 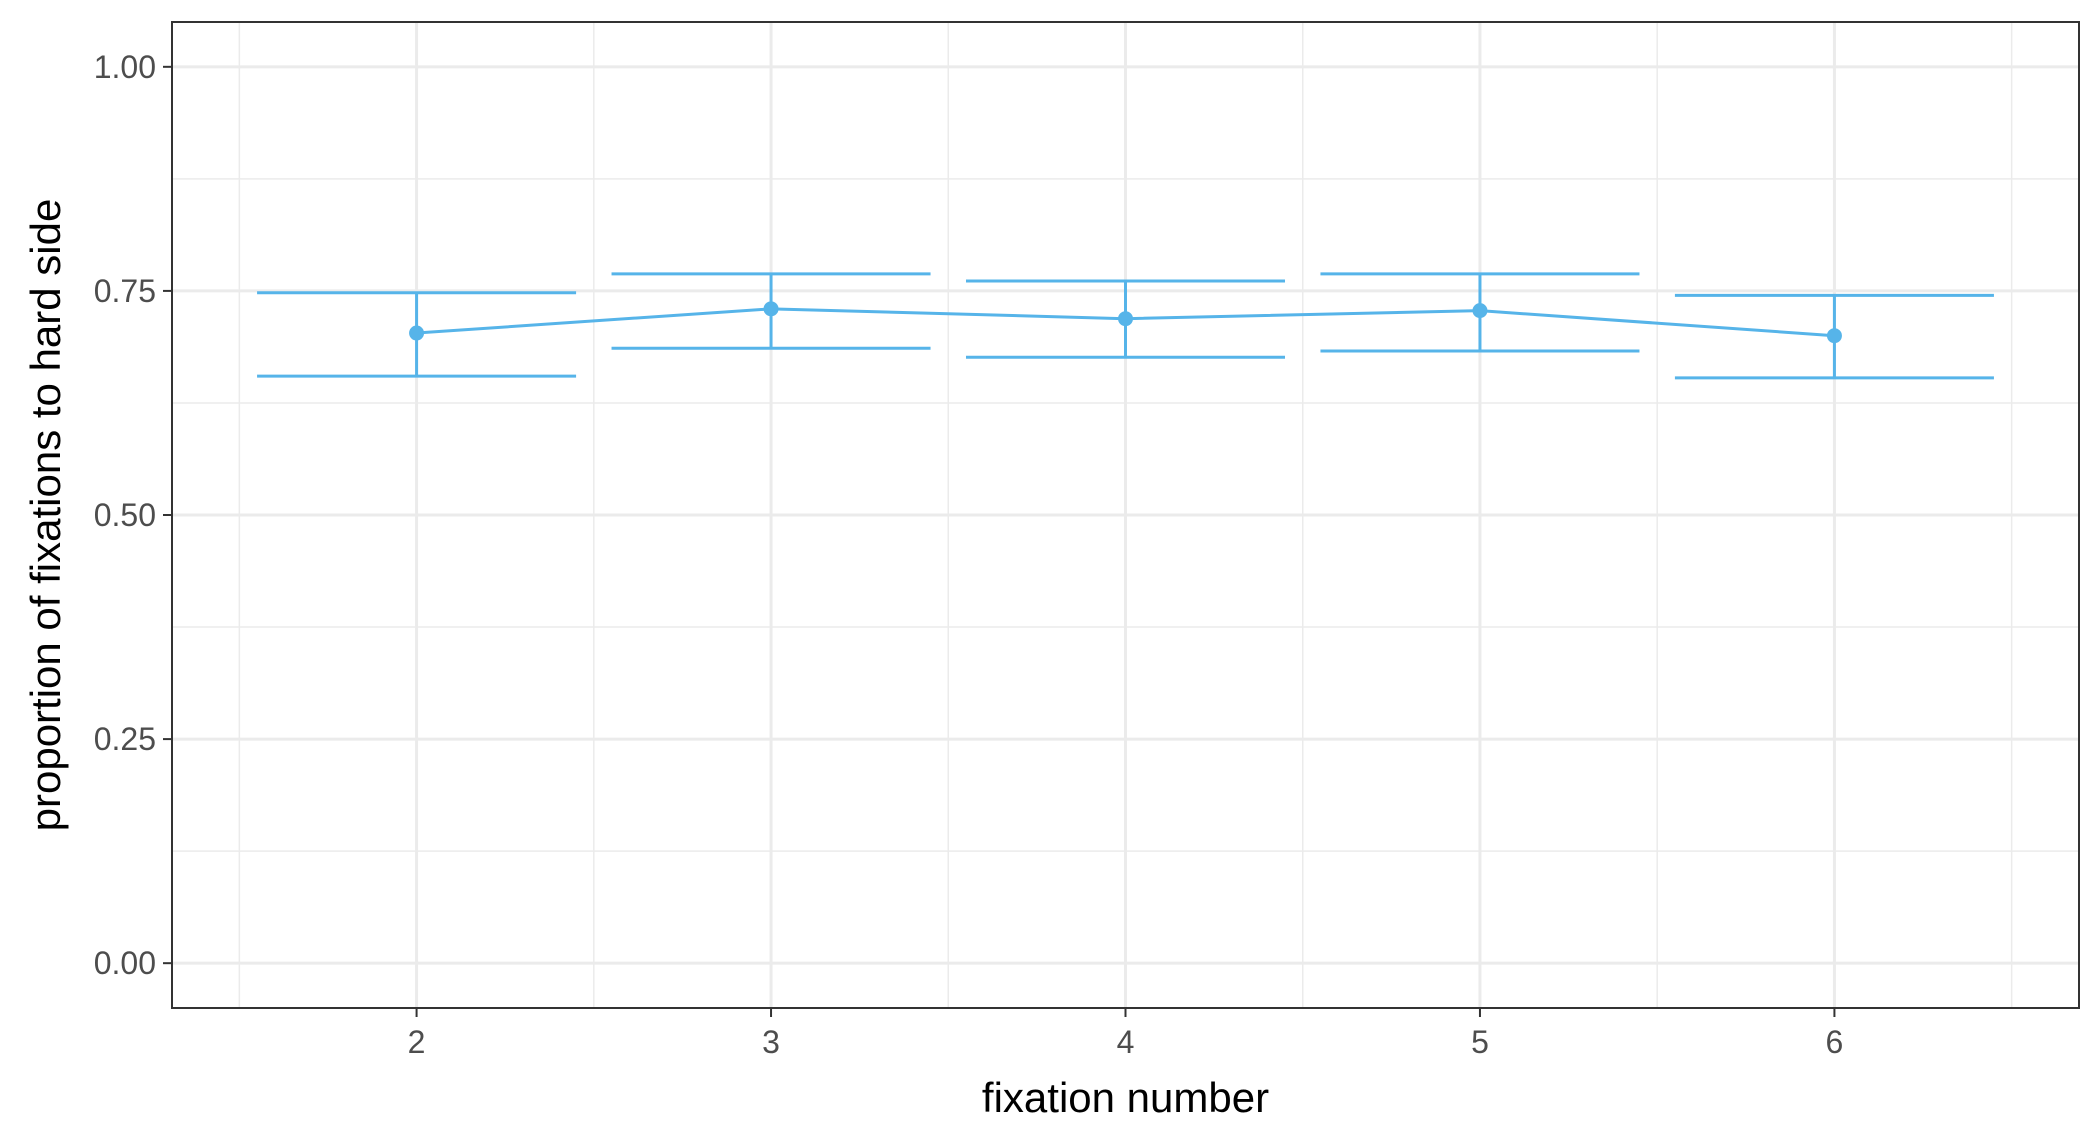 I want to click on x-axis-title: fixation number, so click(x=1125, y=1097).